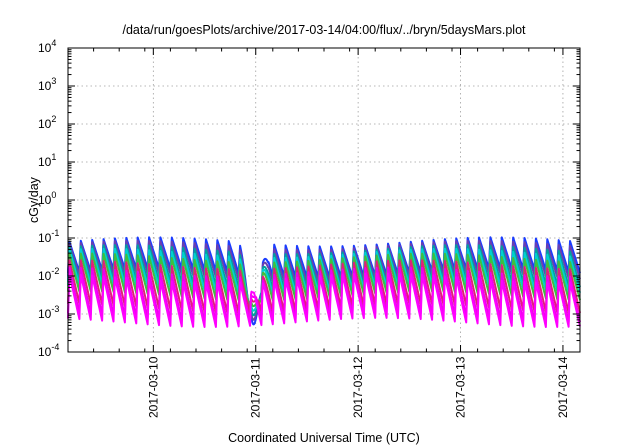 Image resolution: width=640 pixels, height=448 pixels. What do you see at coordinates (53, 81) in the screenshot?
I see `y-tick-exponent: 3` at bounding box center [53, 81].